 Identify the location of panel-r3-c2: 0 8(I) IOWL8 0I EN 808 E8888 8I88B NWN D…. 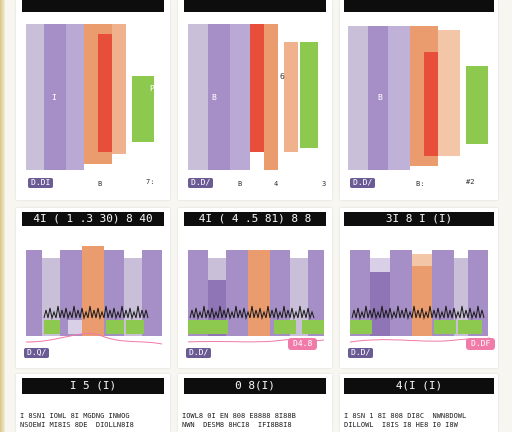
(255, 403).